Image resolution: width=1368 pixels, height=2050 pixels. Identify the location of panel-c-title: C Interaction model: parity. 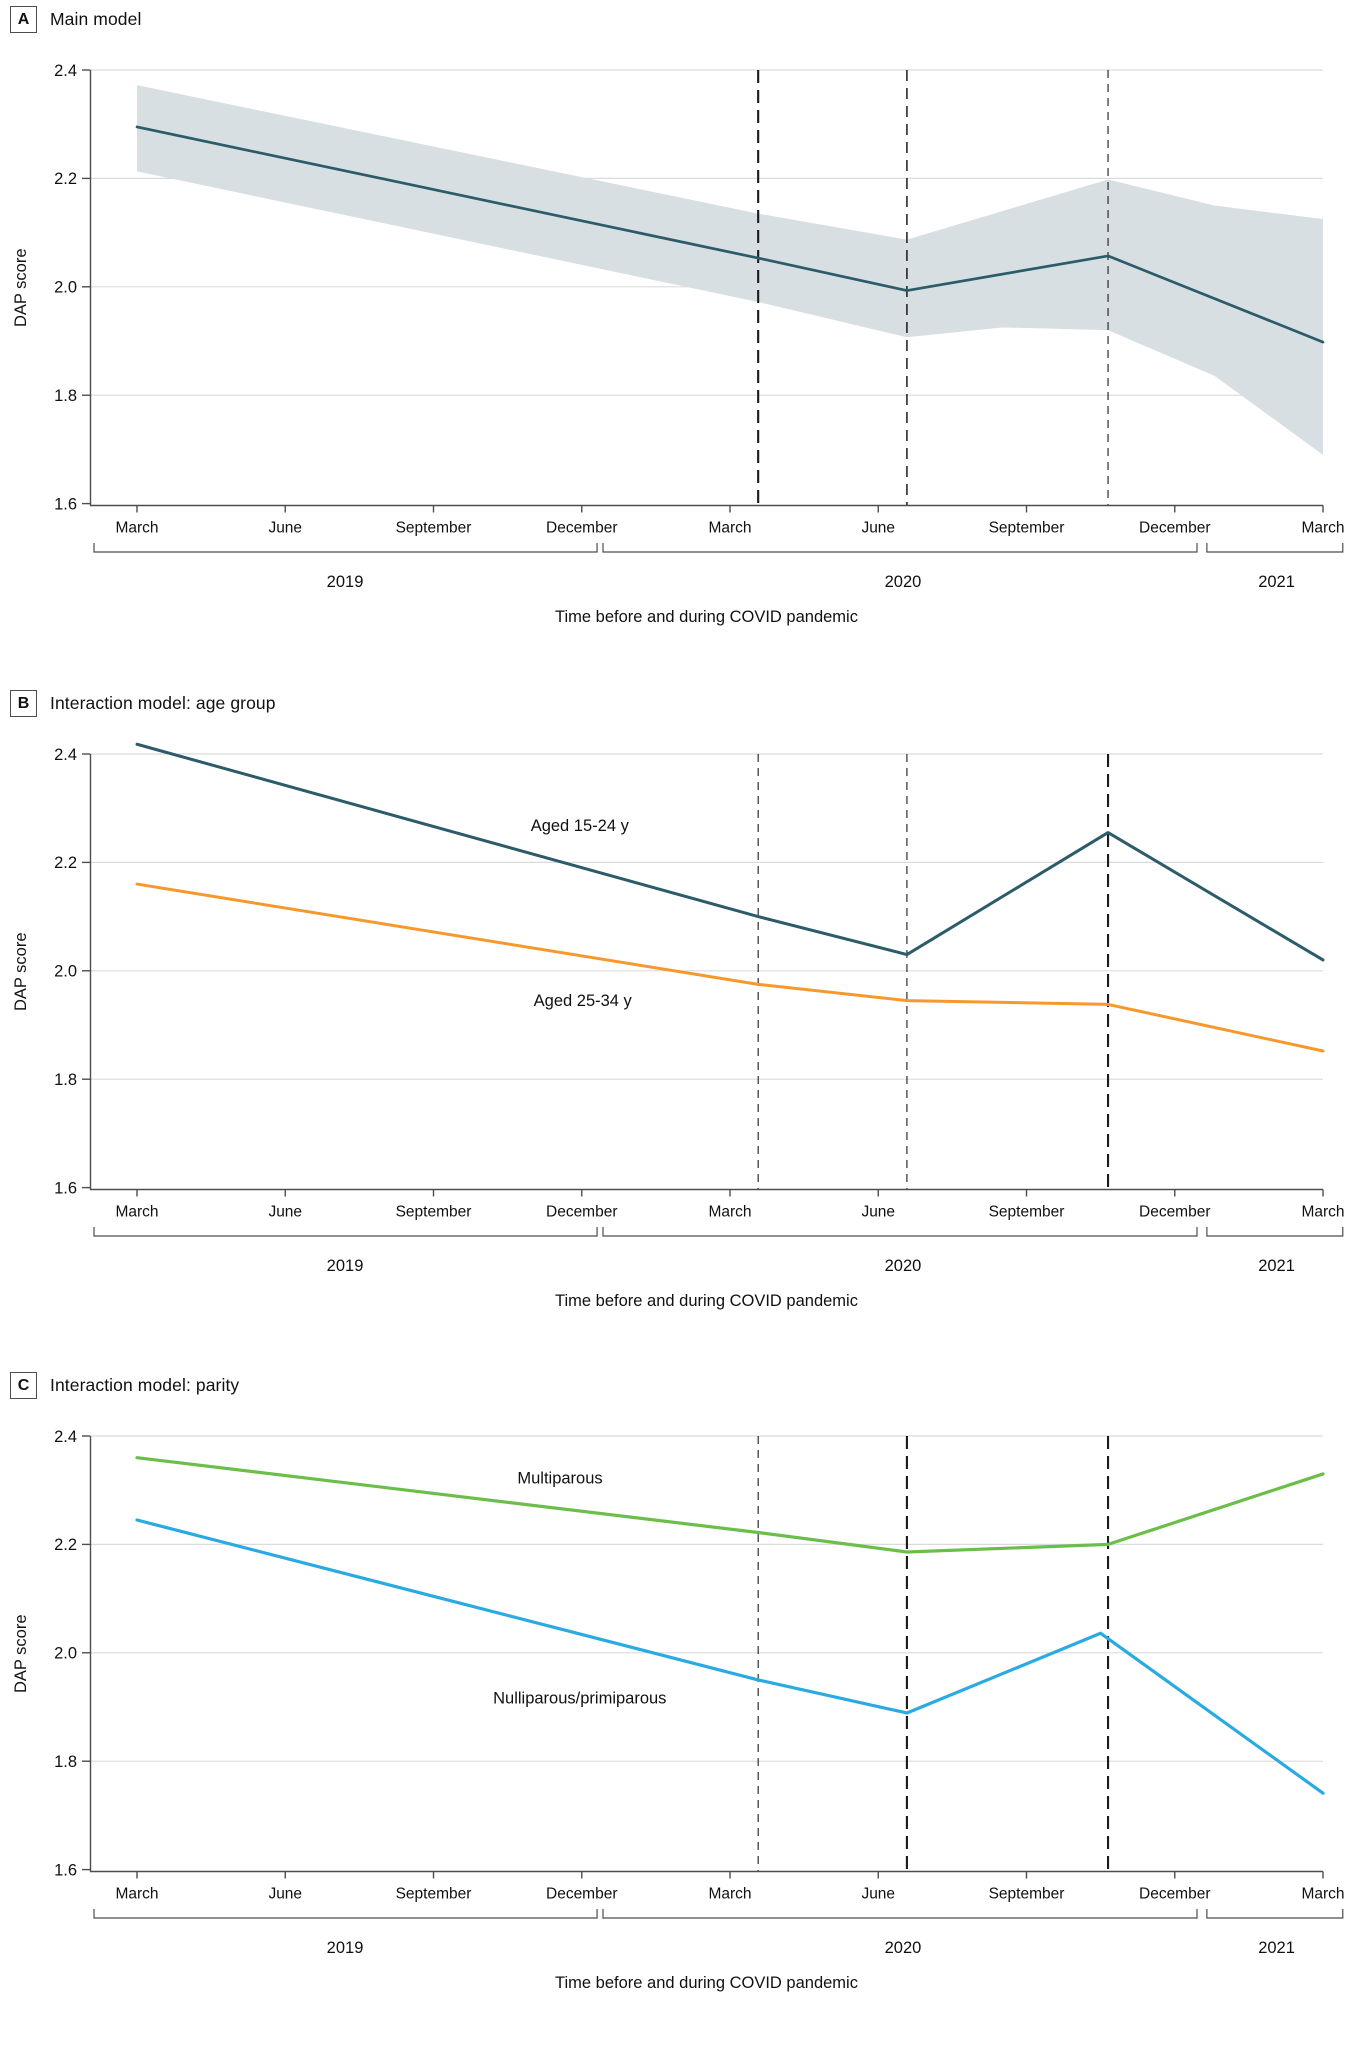
(124, 1385).